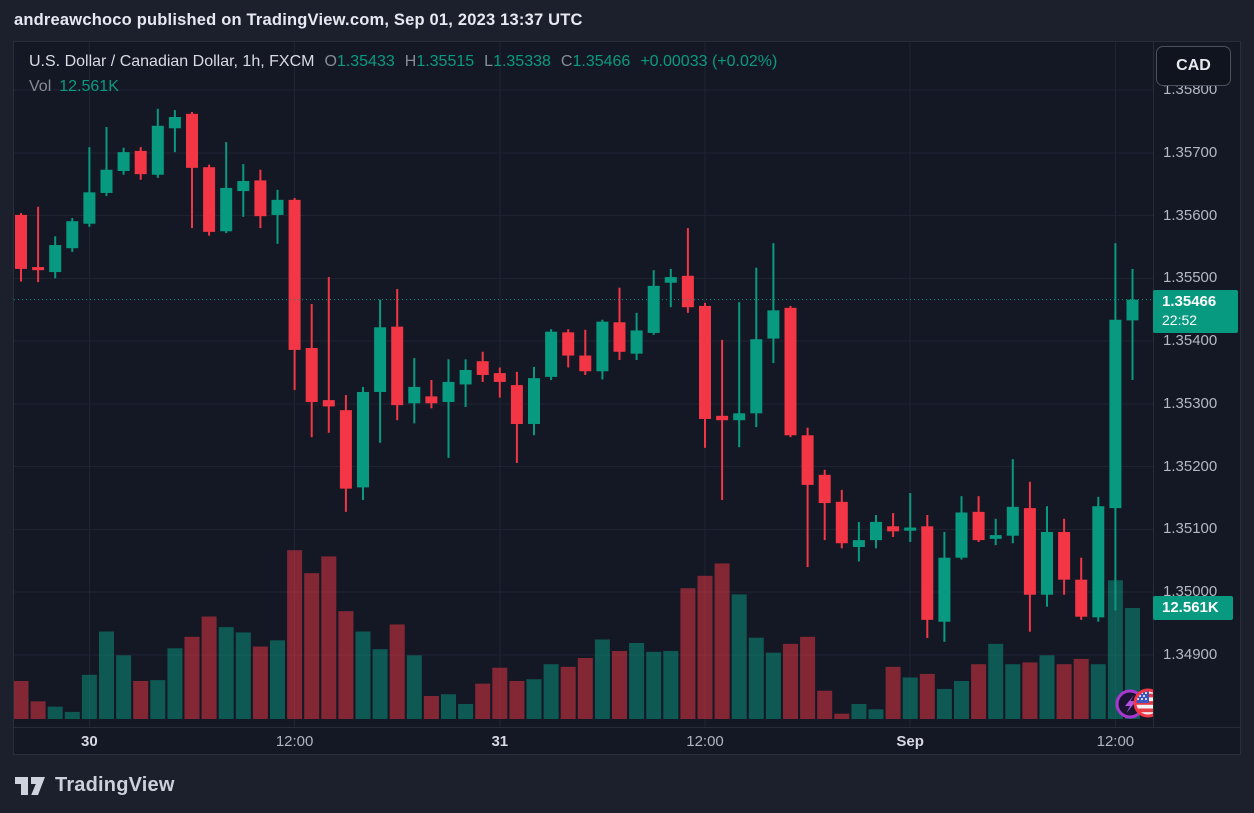  What do you see at coordinates (1190, 152) in the screenshot?
I see `price-tick-label: 1.35700` at bounding box center [1190, 152].